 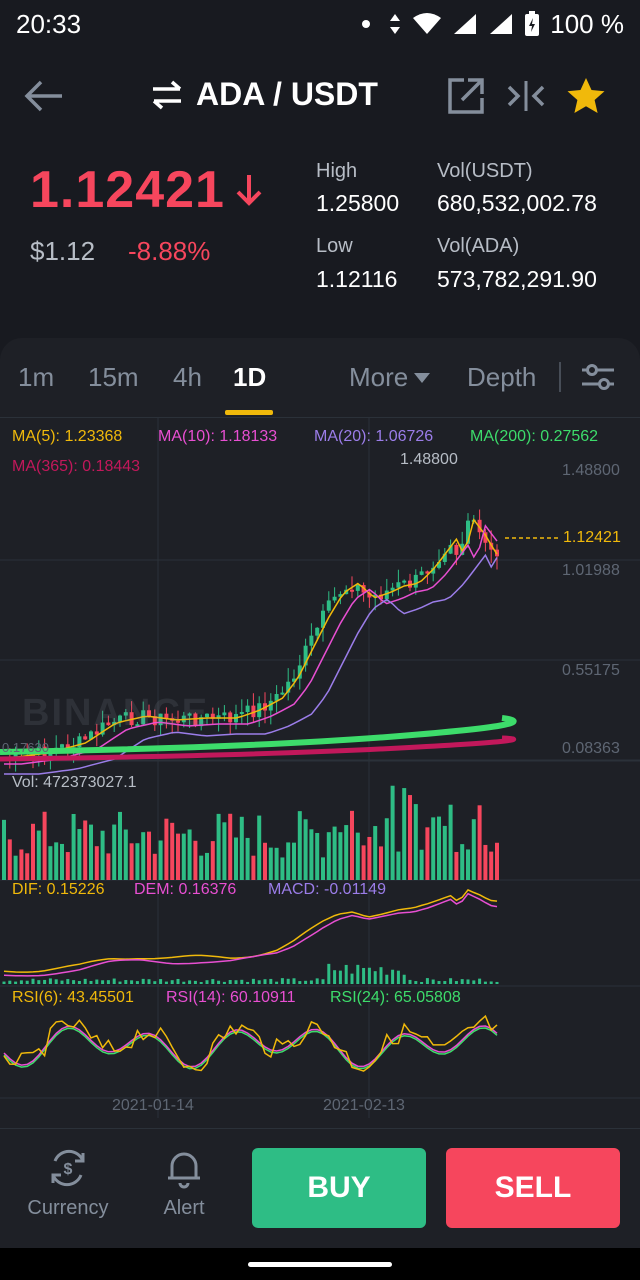 I want to click on alert-button: Alert, so click(x=184, y=1183).